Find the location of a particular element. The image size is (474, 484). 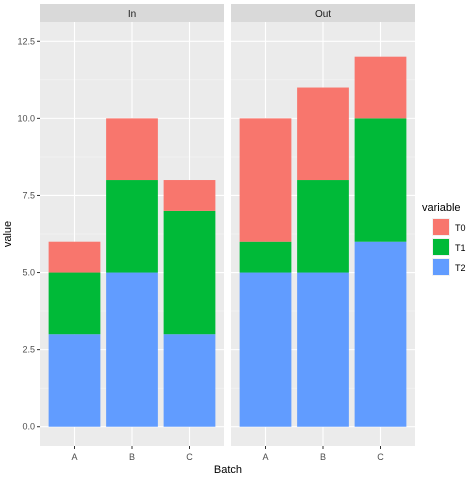

bar-in-a-t1 is located at coordinates (74, 303).